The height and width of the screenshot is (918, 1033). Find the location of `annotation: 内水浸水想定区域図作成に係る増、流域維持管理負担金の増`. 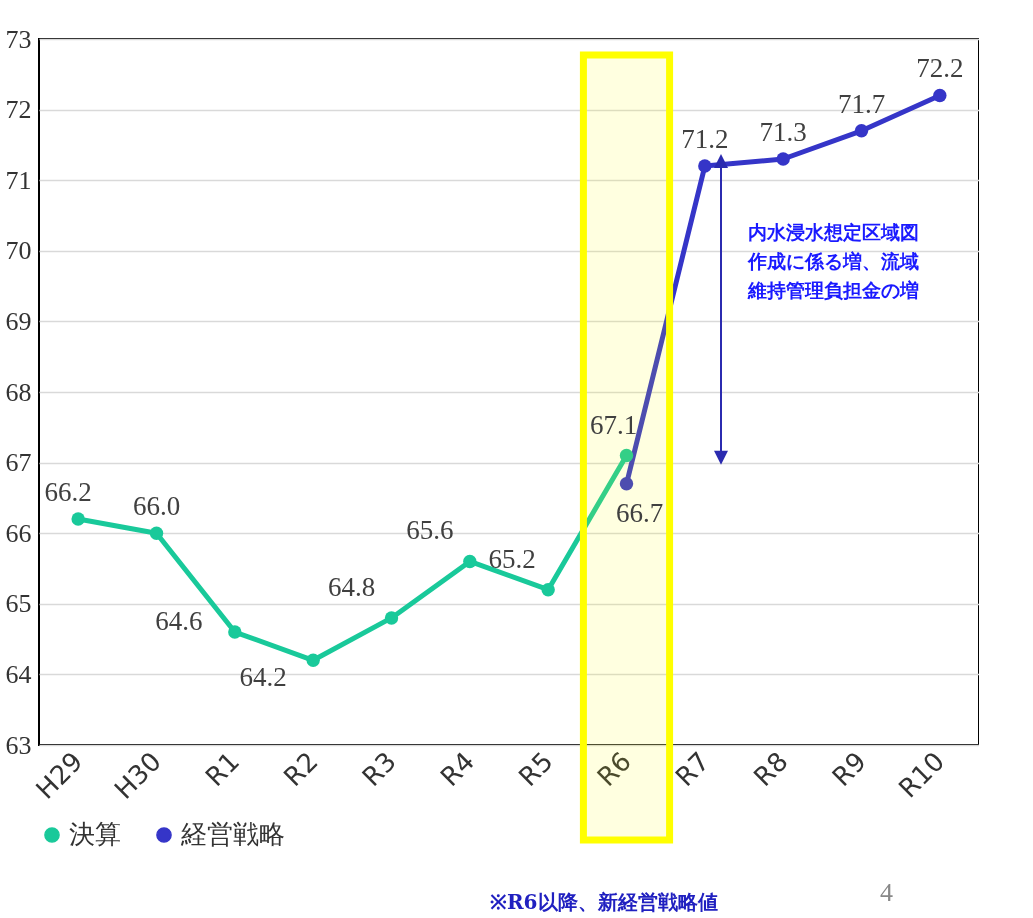

annotation: 内水浸水想定区域図作成に係る増、流域維持管理負担金の増 is located at coordinates (834, 261).